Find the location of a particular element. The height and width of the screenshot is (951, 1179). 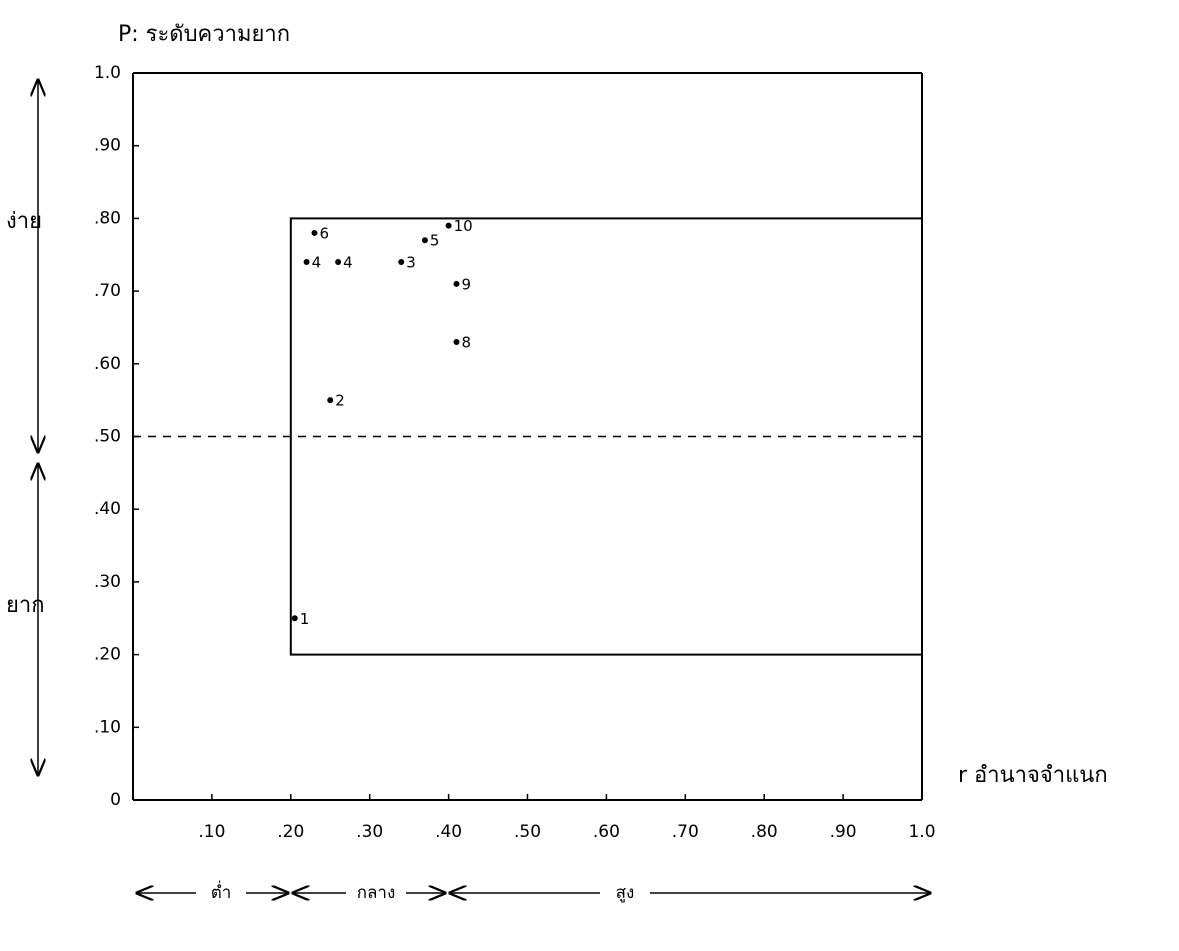

x-axis-label: r อำนาจจำแนก is located at coordinates (1033, 775).